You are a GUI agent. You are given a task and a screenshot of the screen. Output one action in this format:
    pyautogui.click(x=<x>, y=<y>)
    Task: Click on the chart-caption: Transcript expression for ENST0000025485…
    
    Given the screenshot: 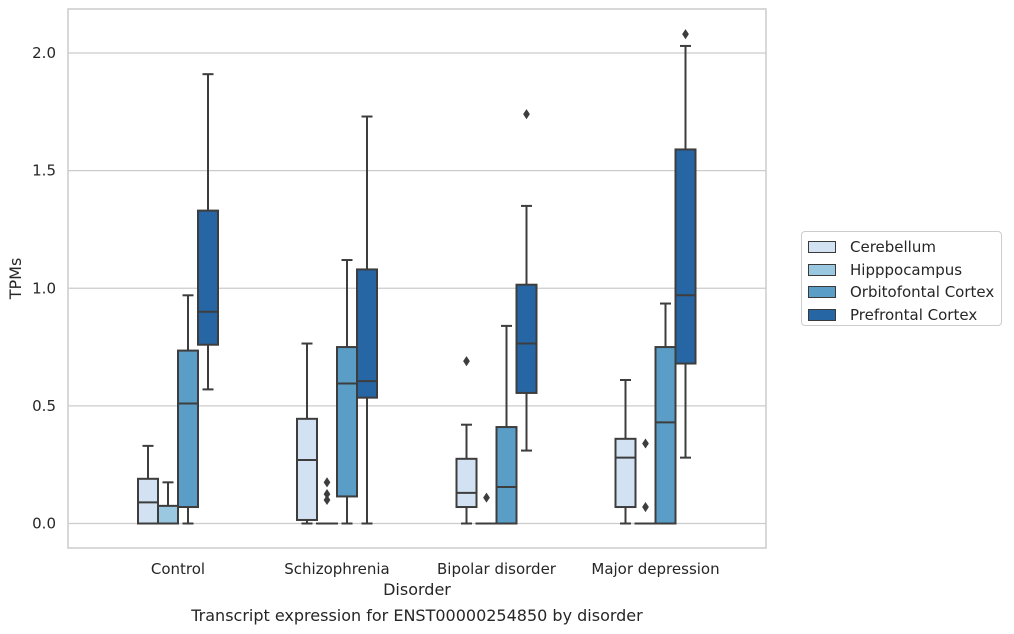 What is the action you would take?
    pyautogui.click(x=417, y=615)
    